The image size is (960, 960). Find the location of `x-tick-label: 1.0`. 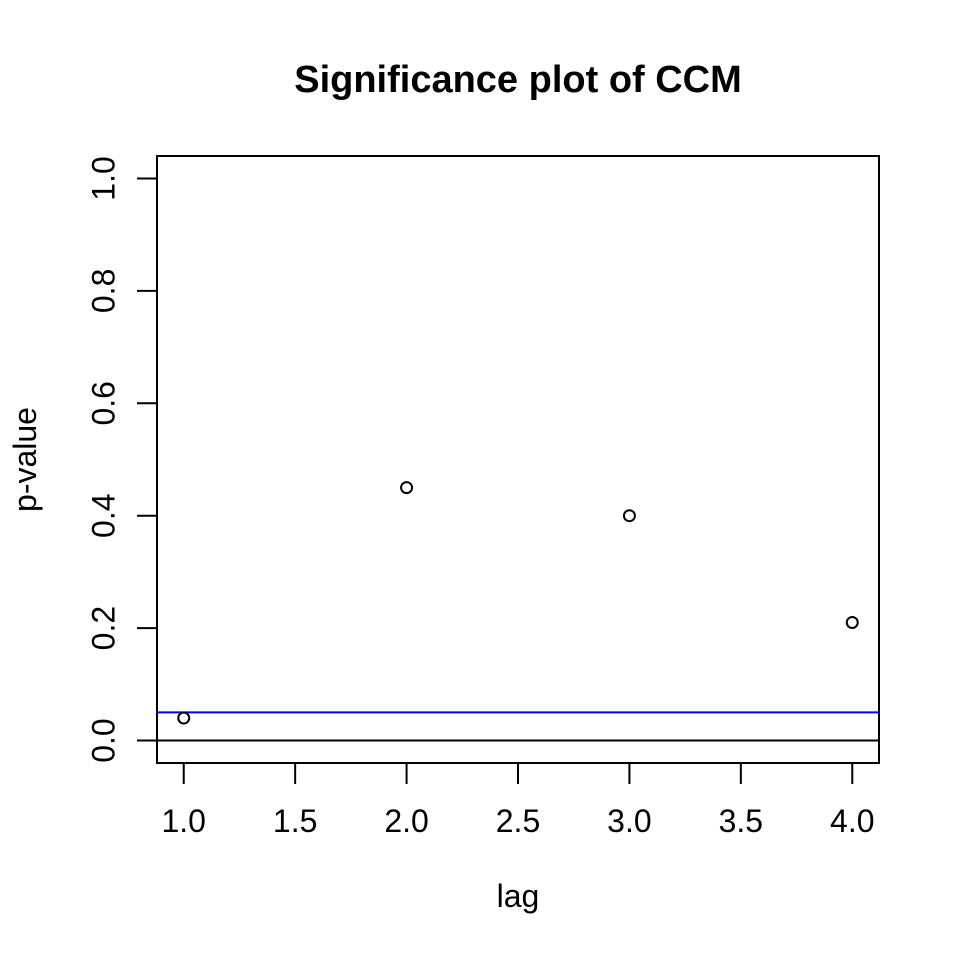

x-tick-label: 1.0 is located at coordinates (183, 821).